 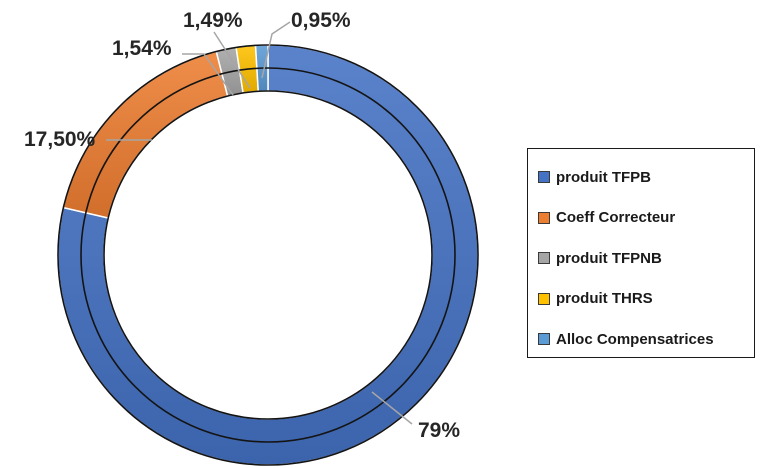 I want to click on data-label-alloc-compensatrices: 0,95%, so click(x=321, y=20).